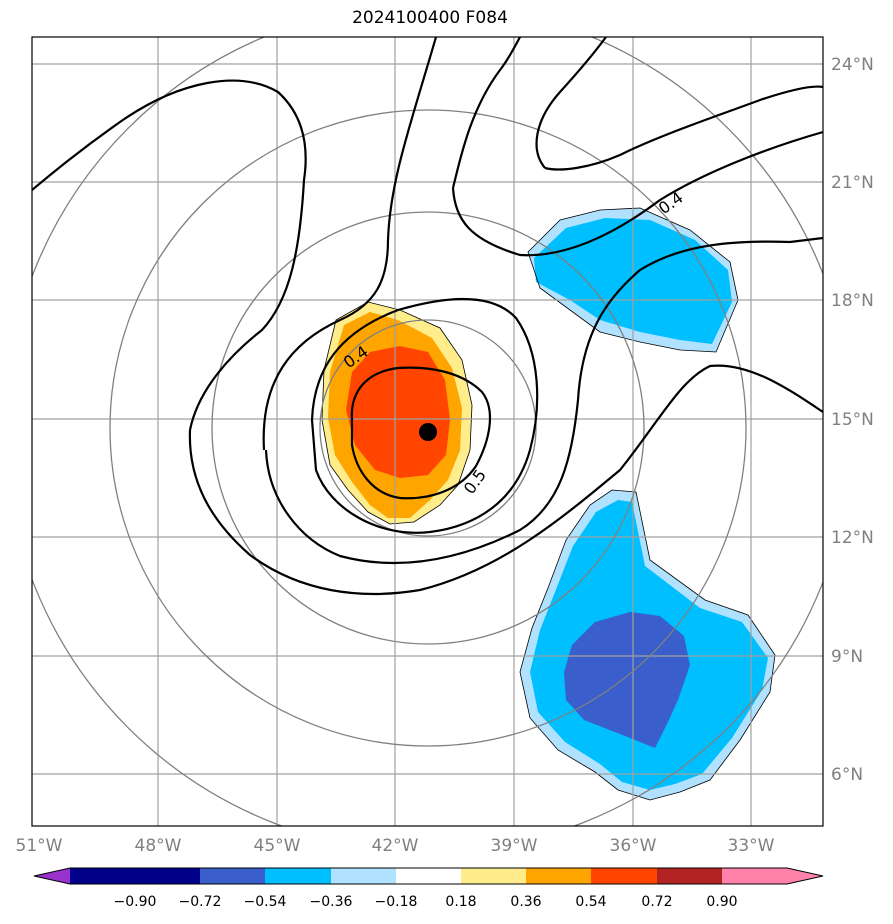 The height and width of the screenshot is (924, 893). I want to click on storm-center-marker, so click(428, 432).